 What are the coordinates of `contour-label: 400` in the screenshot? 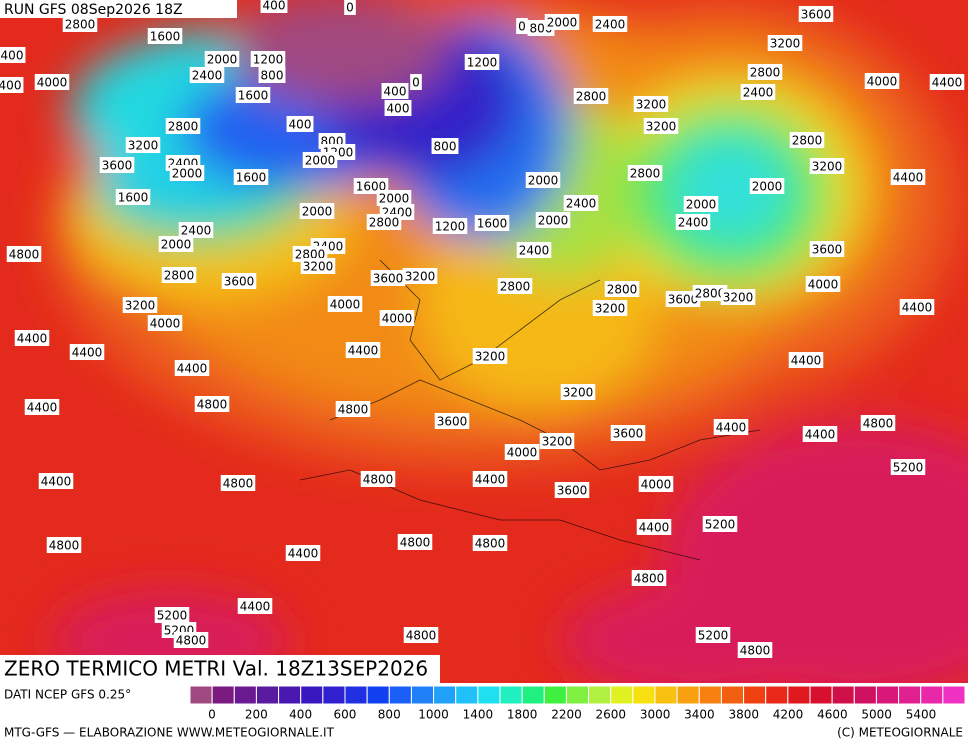 It's located at (12, 56).